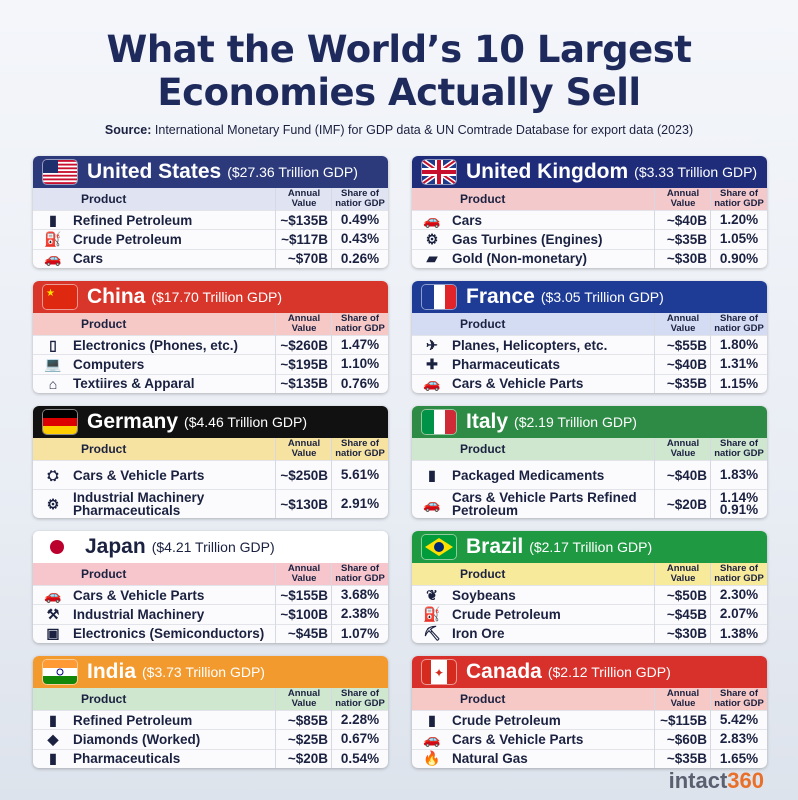 The width and height of the screenshot is (798, 800). I want to click on intact360-logo: intact360, so click(716, 781).